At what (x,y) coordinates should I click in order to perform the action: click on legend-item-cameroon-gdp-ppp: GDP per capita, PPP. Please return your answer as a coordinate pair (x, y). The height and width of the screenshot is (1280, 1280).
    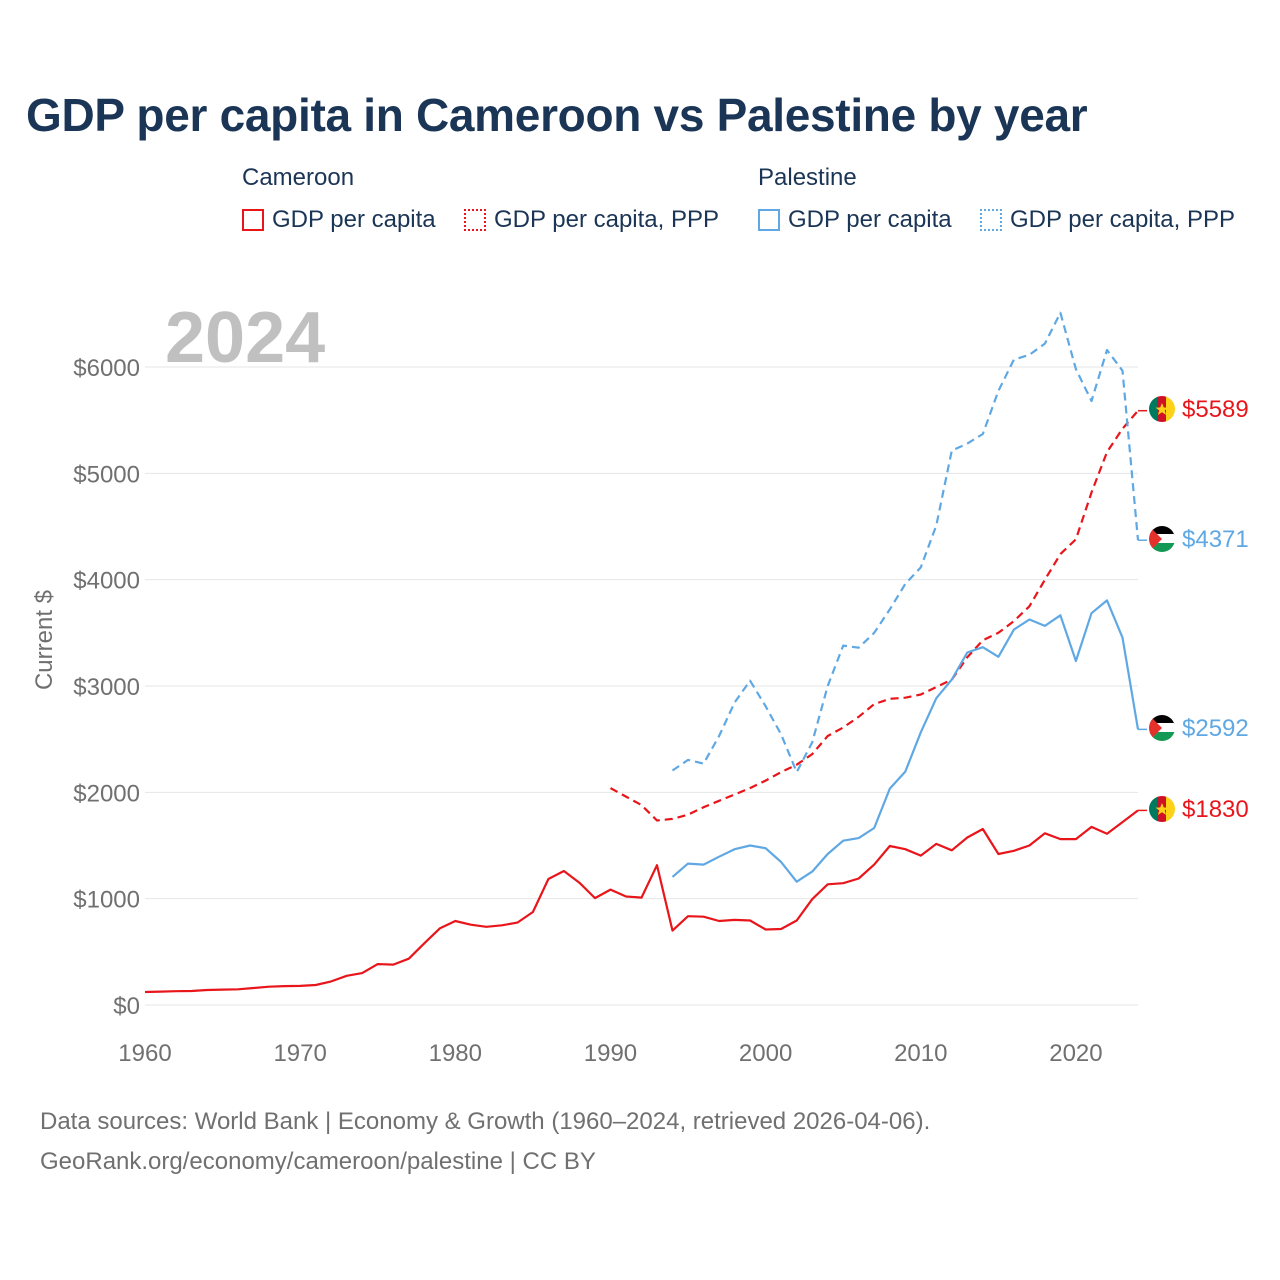
    Looking at the image, I should click on (591, 220).